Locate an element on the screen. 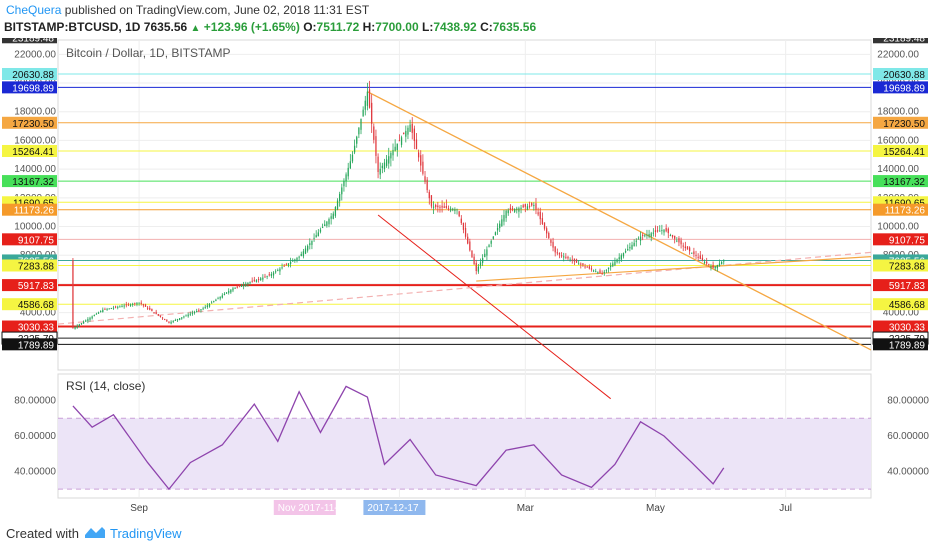 Image resolution: width=932 pixels, height=550 pixels. level-label-left: 11173.26 is located at coordinates (34, 211).